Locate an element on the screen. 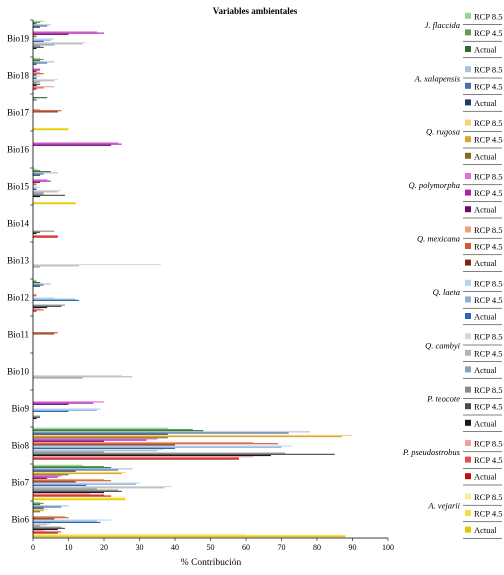 This screenshot has height=575, width=504. bar-bio8-q-polymorpha-rcp85 is located at coordinates (95, 439).